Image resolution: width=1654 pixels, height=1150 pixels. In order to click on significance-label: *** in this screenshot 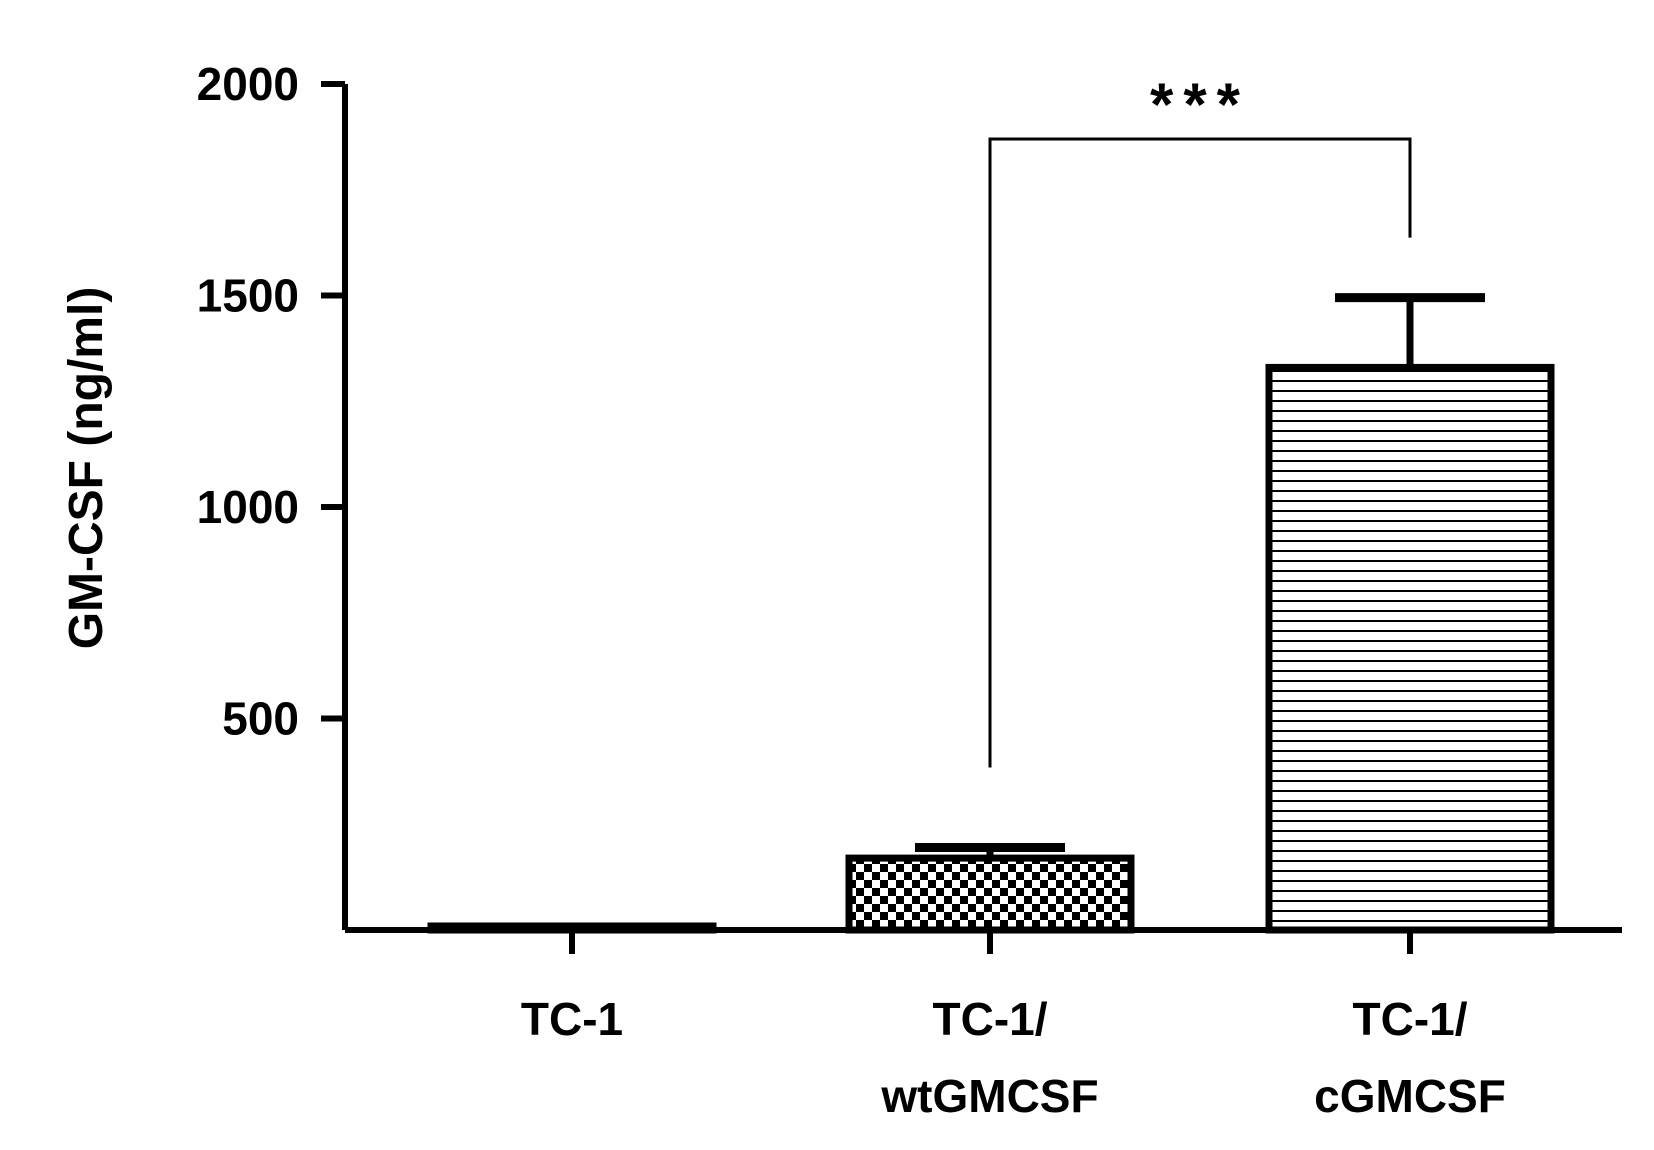, I will do `click(1200, 104)`.